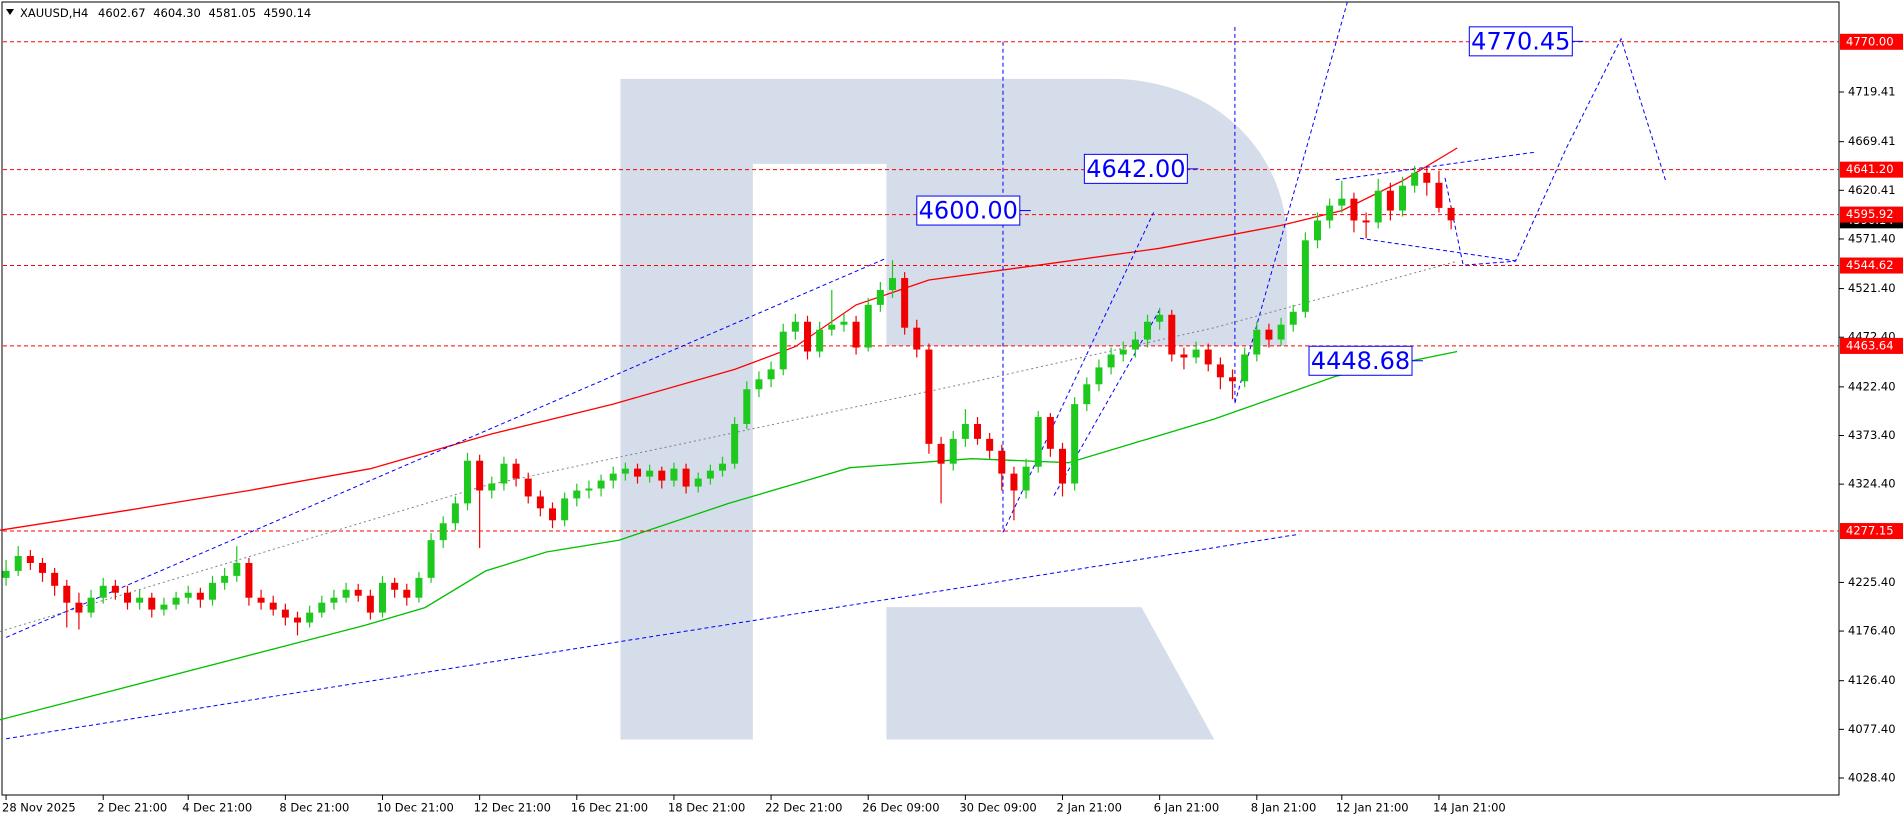  I want to click on x-tick-label: 8 Dec 21:00, so click(314, 808).